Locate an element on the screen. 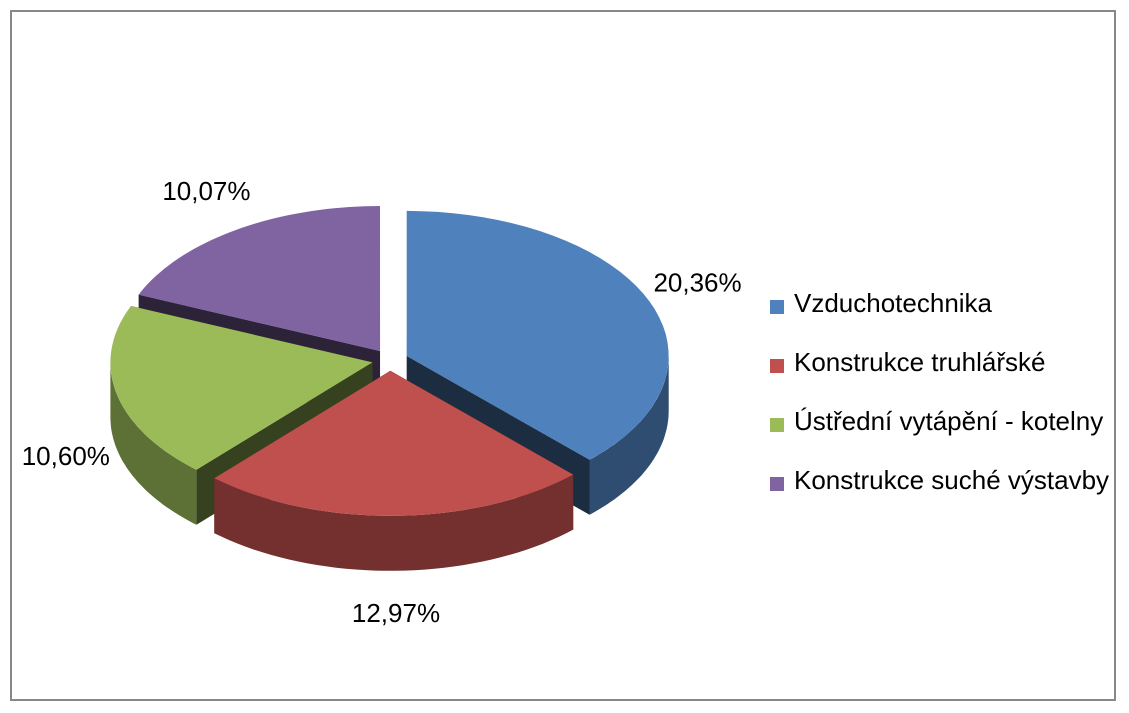 This screenshot has width=1129, height=713. legend-item: Konstrukce suché výstavby is located at coordinates (942, 480).